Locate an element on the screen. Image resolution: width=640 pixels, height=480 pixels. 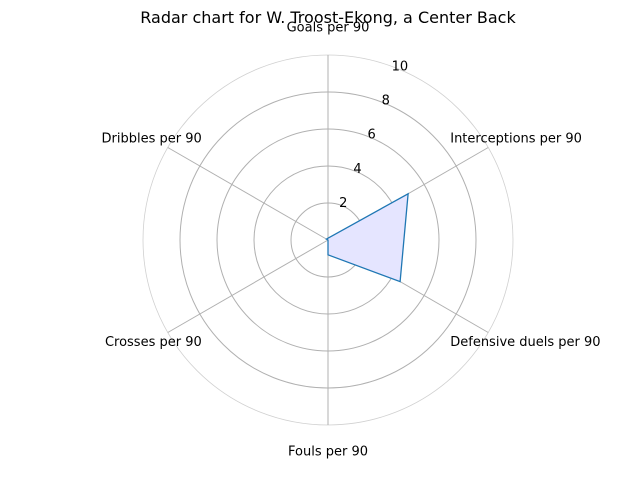
axis-label: Interceptions per 90 is located at coordinates (516, 138).